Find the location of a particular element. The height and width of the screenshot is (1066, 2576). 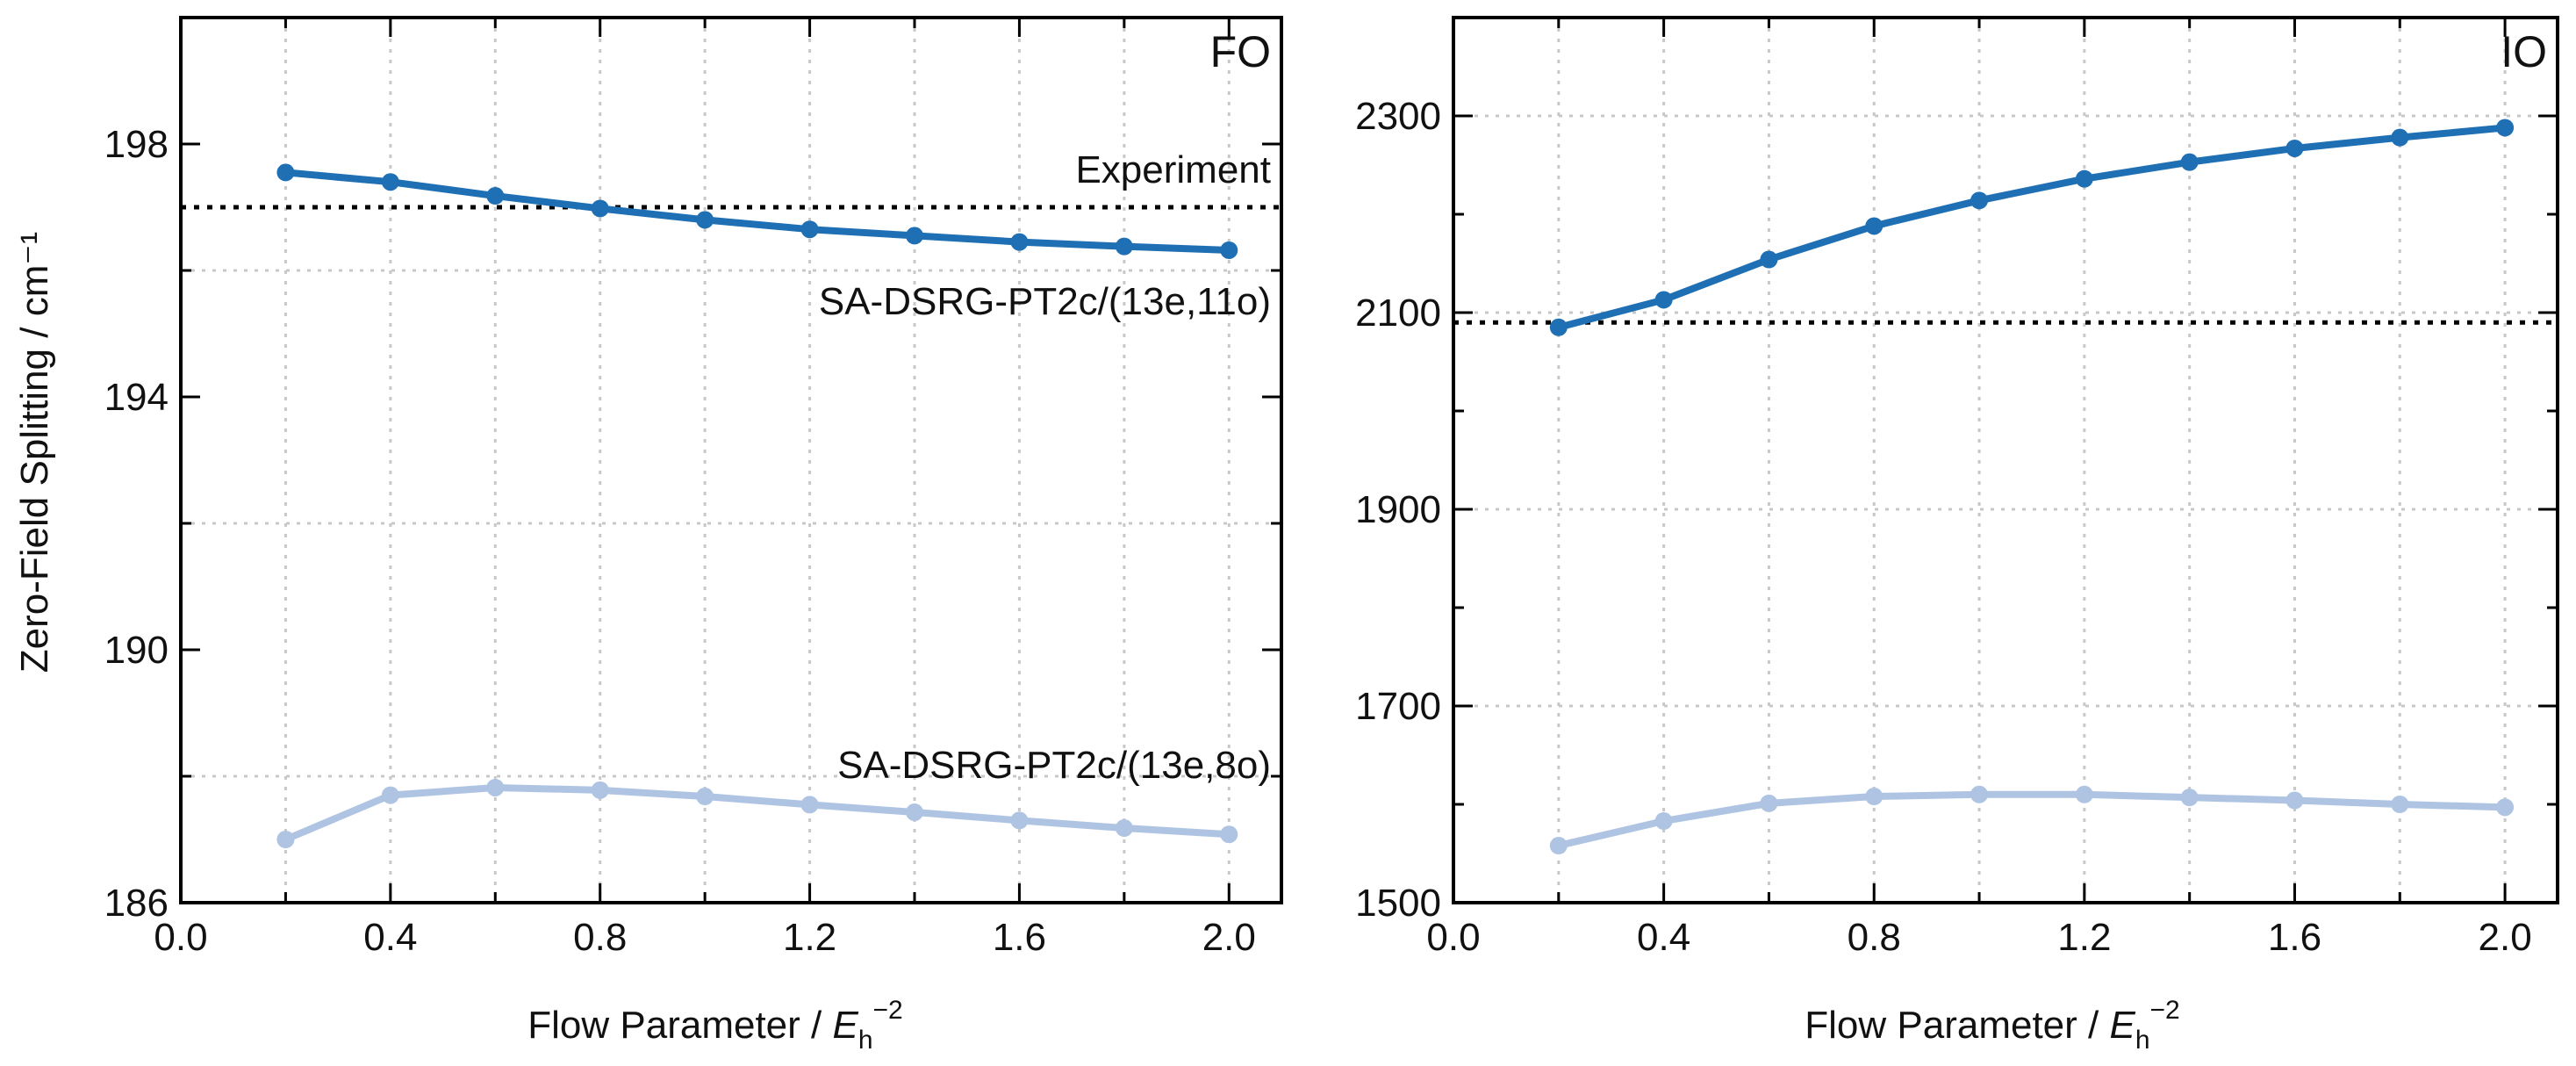

y-tick-label: 1700 is located at coordinates (1398, 706).